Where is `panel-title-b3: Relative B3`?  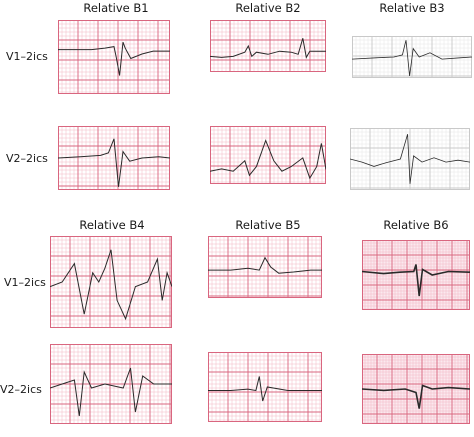 panel-title-b3: Relative B3 is located at coordinates (412, 8).